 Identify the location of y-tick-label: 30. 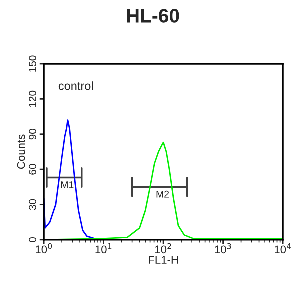
(32, 204).